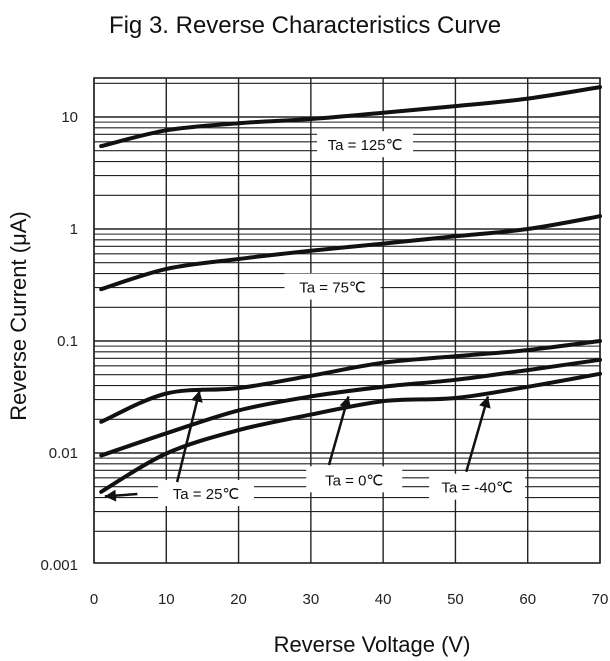  What do you see at coordinates (94, 599) in the screenshot?
I see `x-tick-label: 0` at bounding box center [94, 599].